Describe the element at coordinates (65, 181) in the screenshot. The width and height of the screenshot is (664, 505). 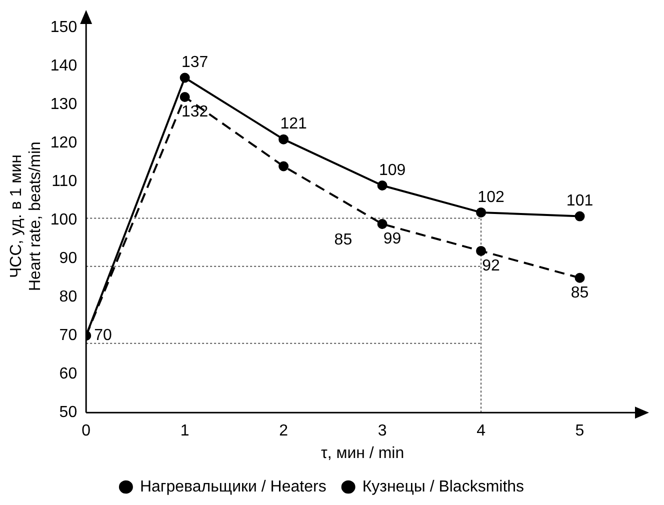
I see `y-tick-label: 110` at that location.